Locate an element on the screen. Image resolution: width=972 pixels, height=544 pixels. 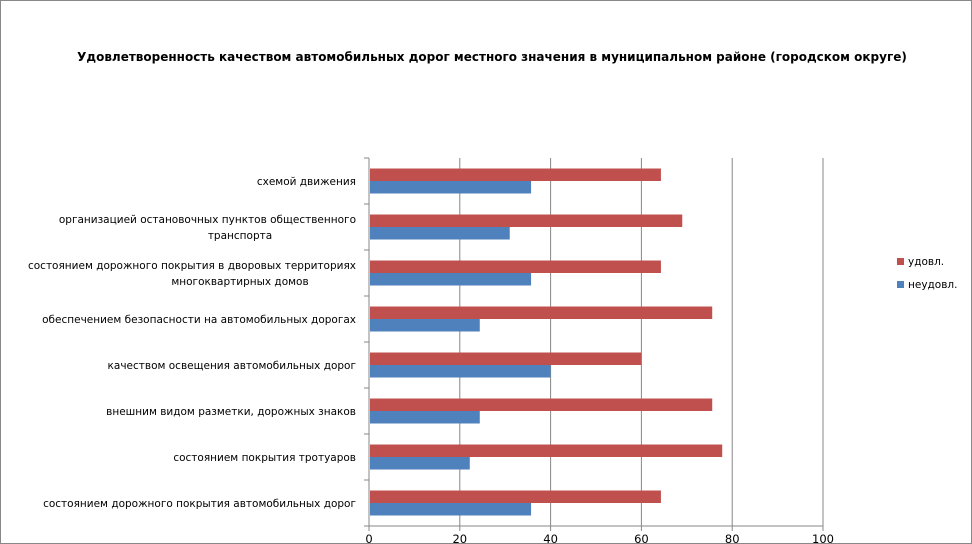
category-label: многоквартирных домов is located at coordinates (239, 282).